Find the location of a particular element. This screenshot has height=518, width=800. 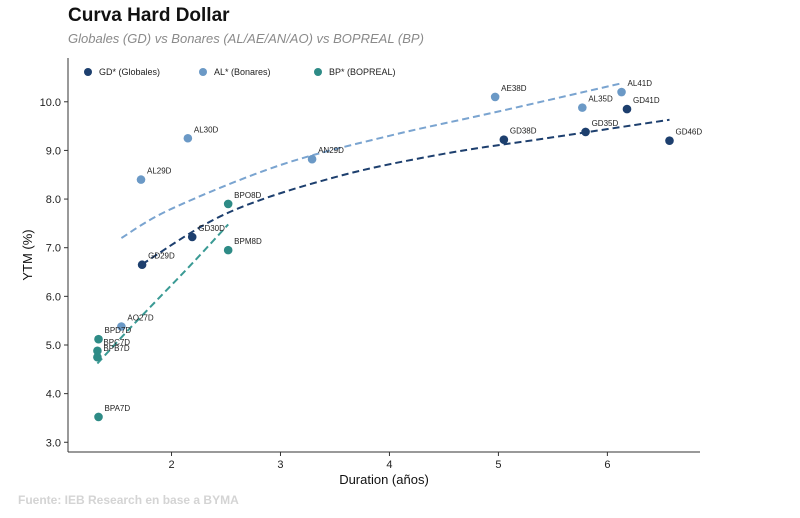

point-label: AL41D is located at coordinates (640, 83).